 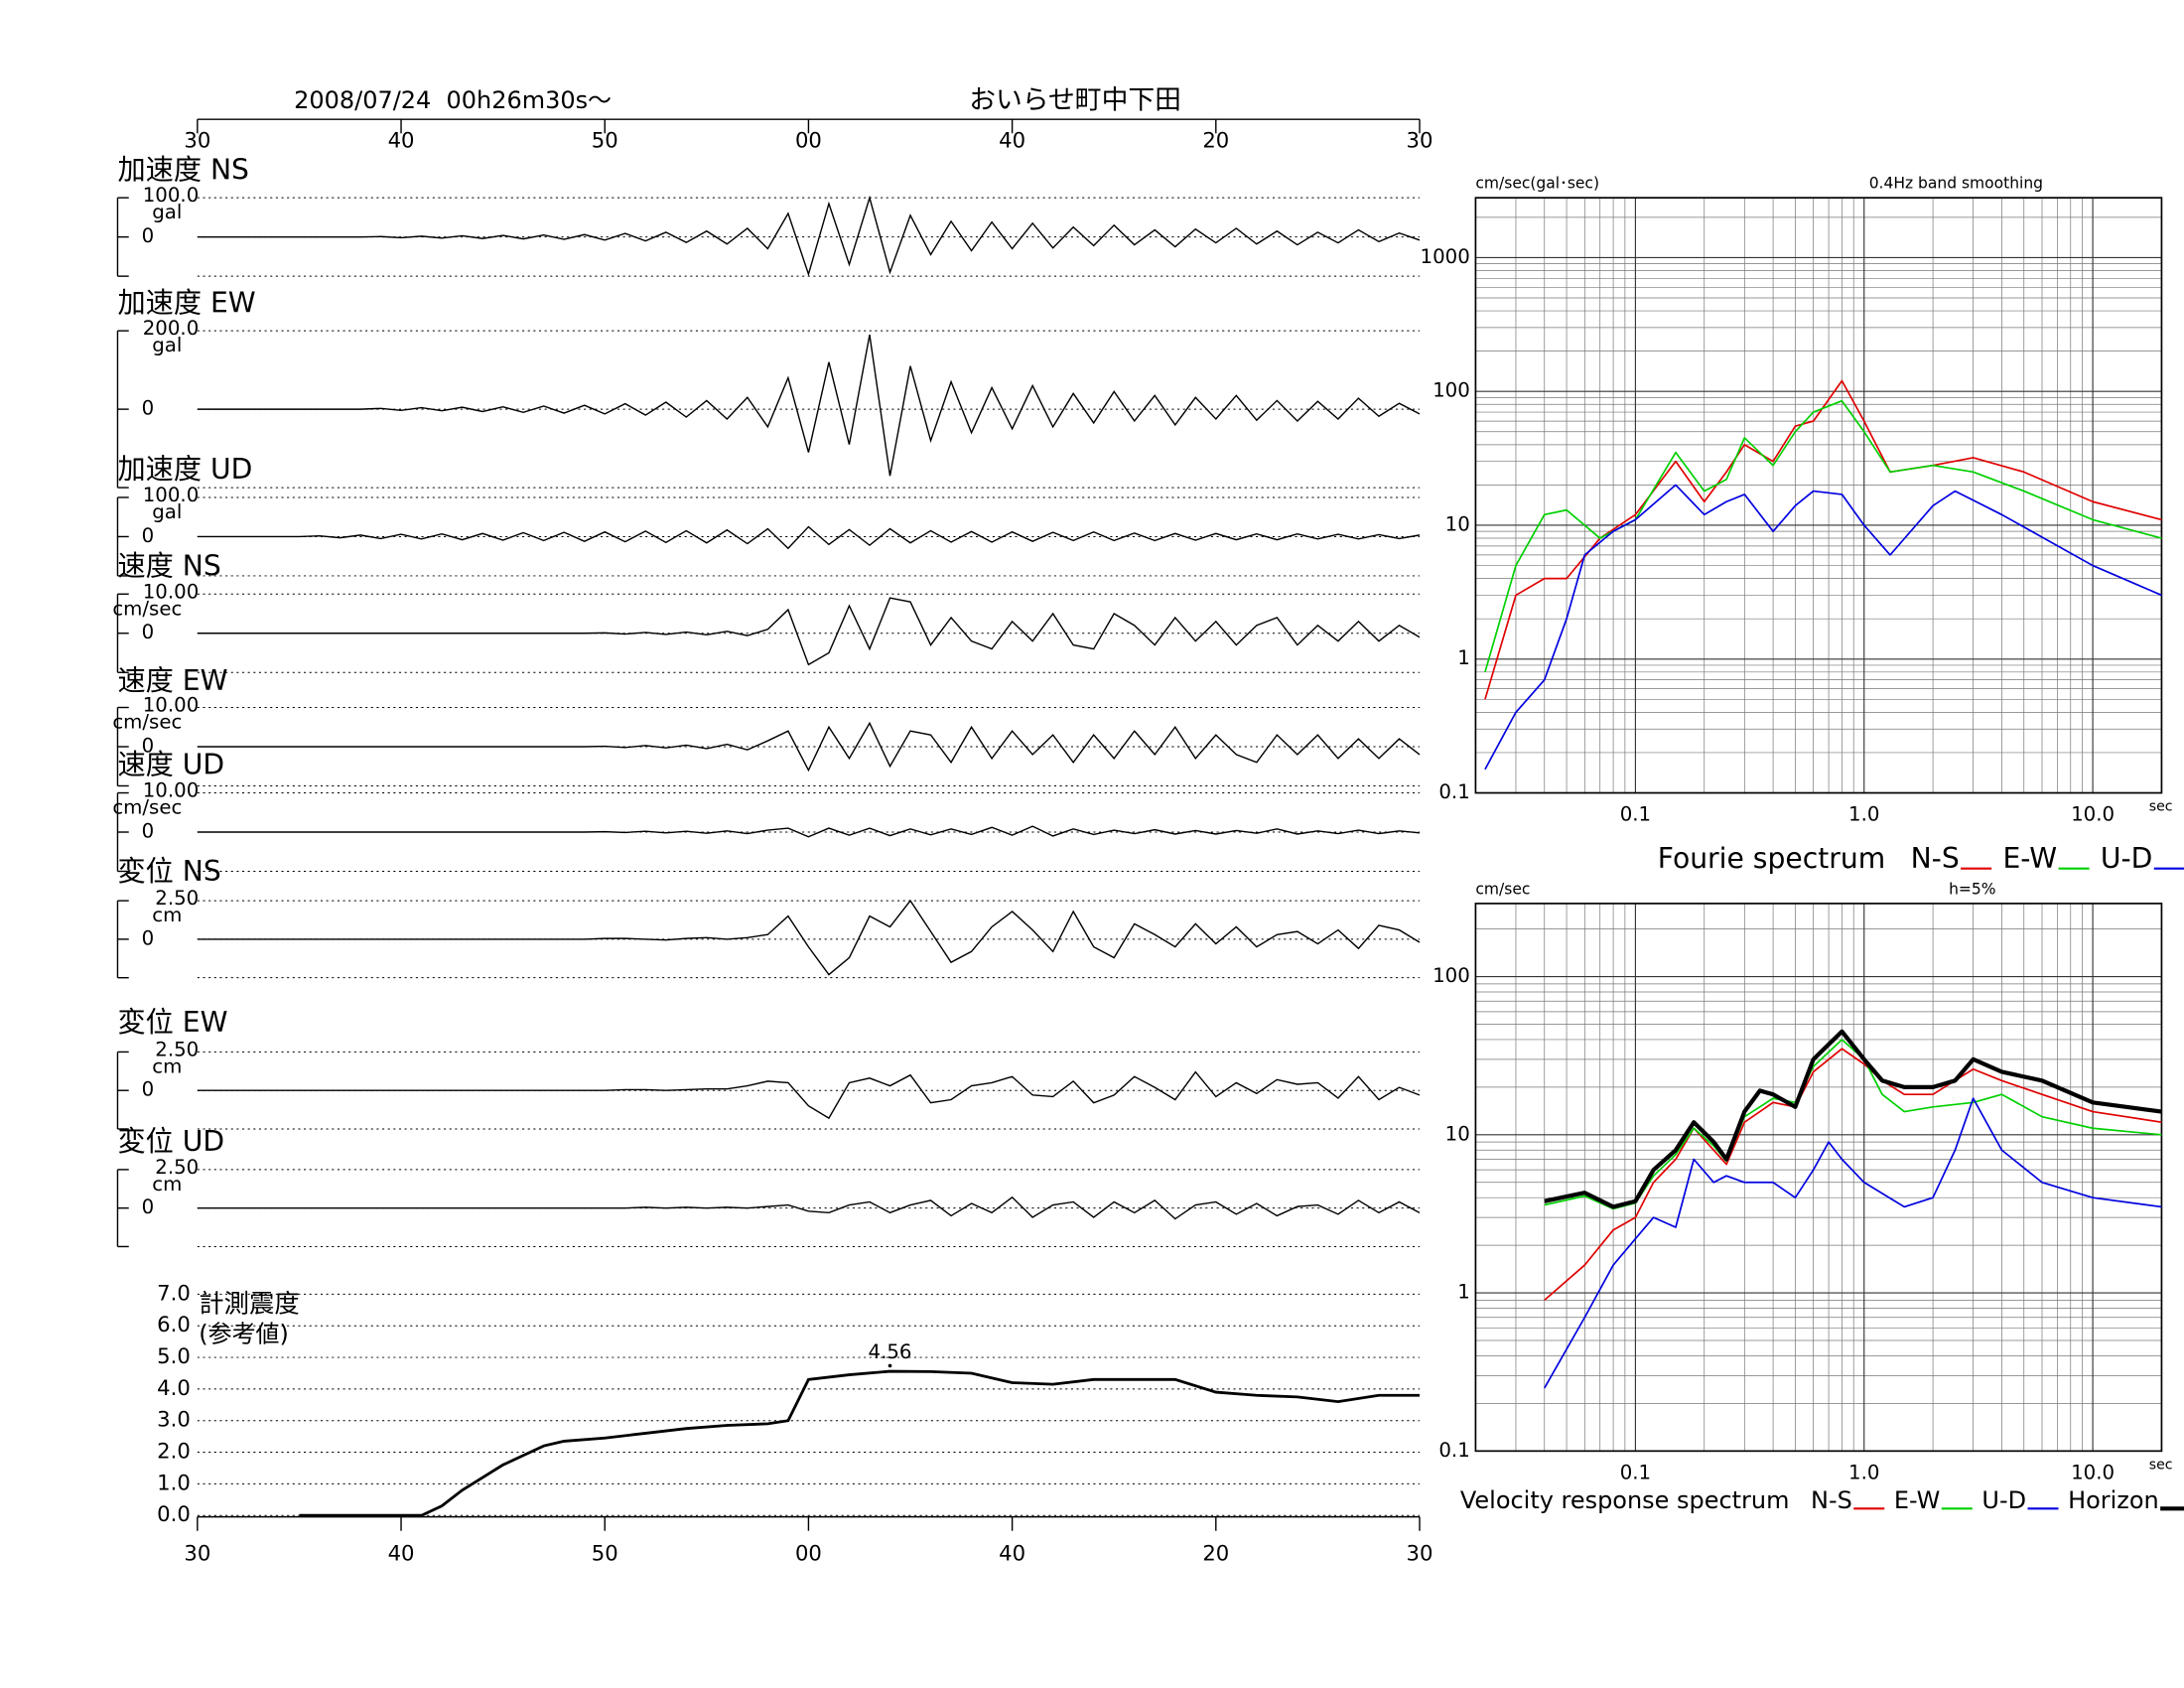 What do you see at coordinates (174, 1355) in the screenshot?
I see `y-tick-label: 5.0` at bounding box center [174, 1355].